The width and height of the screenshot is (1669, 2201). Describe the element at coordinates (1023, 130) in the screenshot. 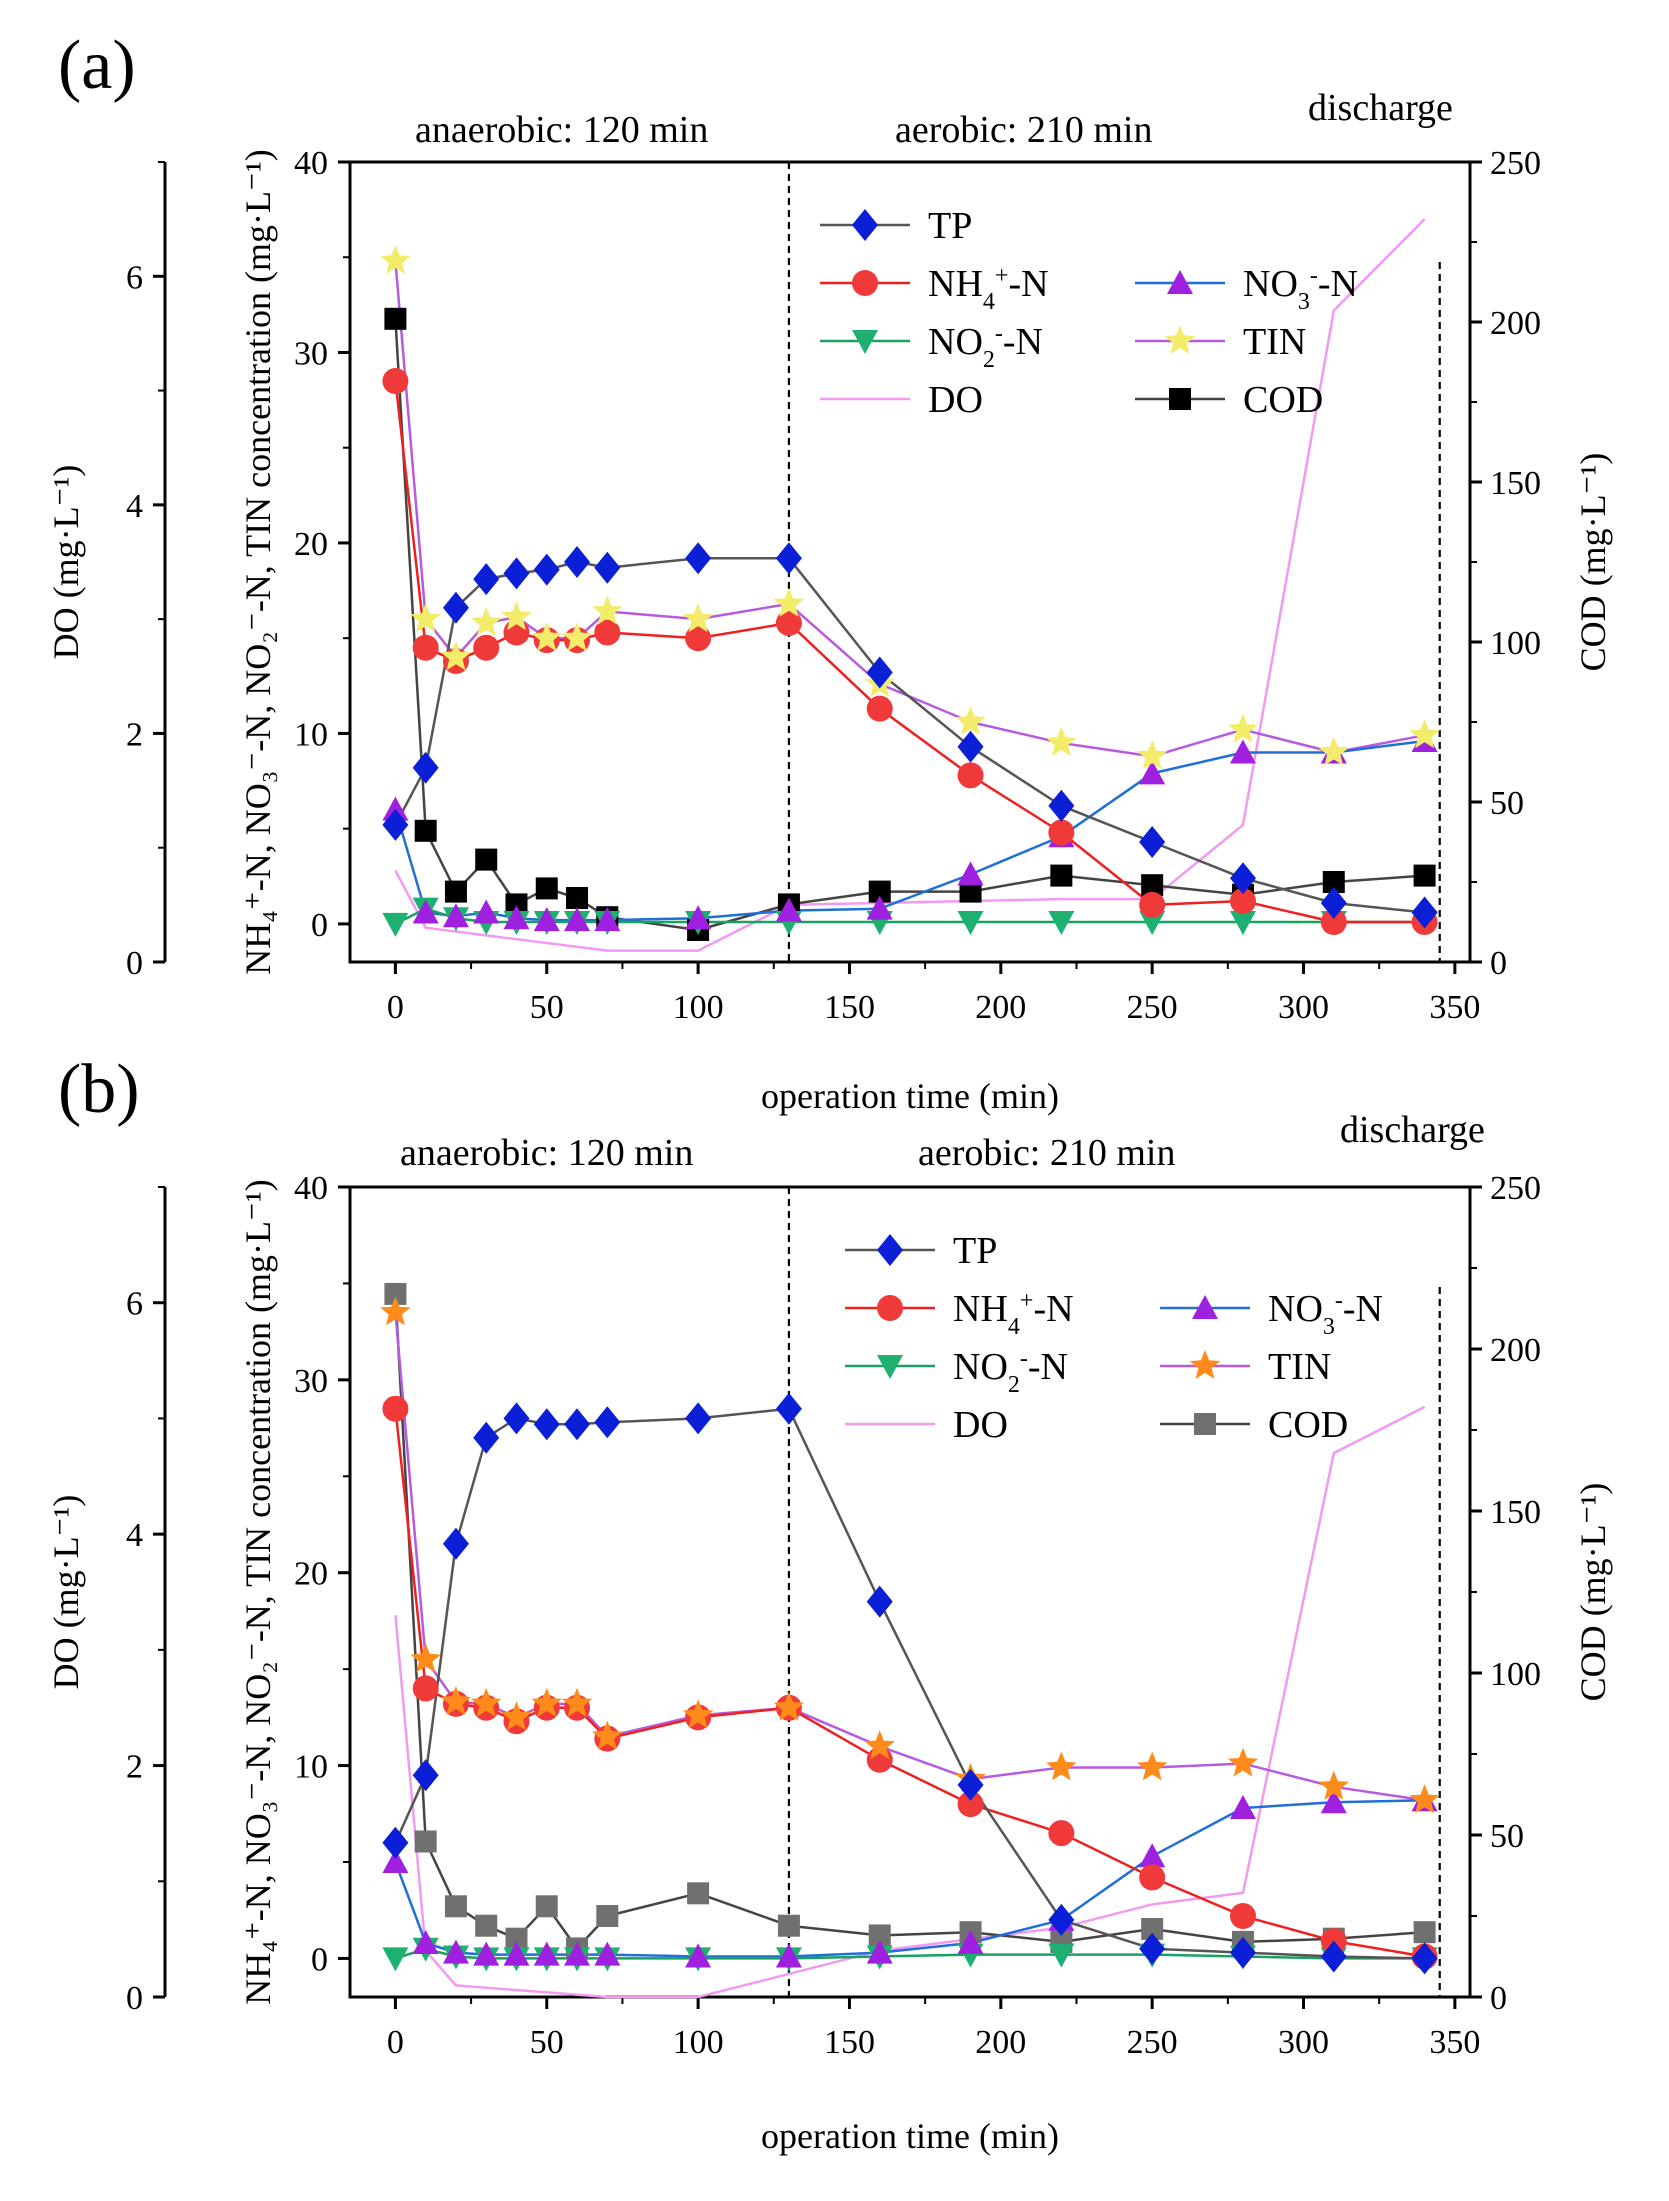

I see `aerobic-label-a: aerobic: 210 min` at that location.